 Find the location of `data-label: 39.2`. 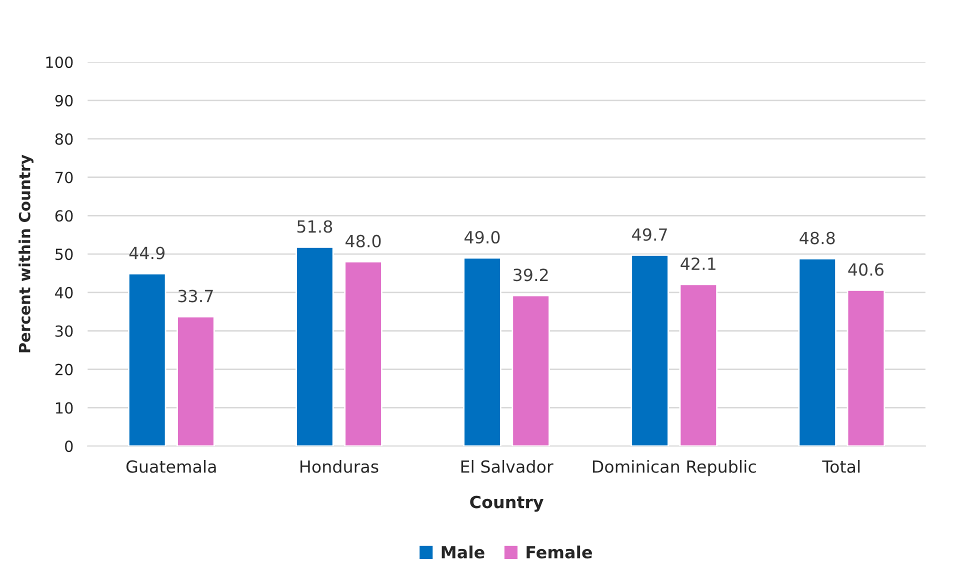

data-label: 39.2 is located at coordinates (531, 275).